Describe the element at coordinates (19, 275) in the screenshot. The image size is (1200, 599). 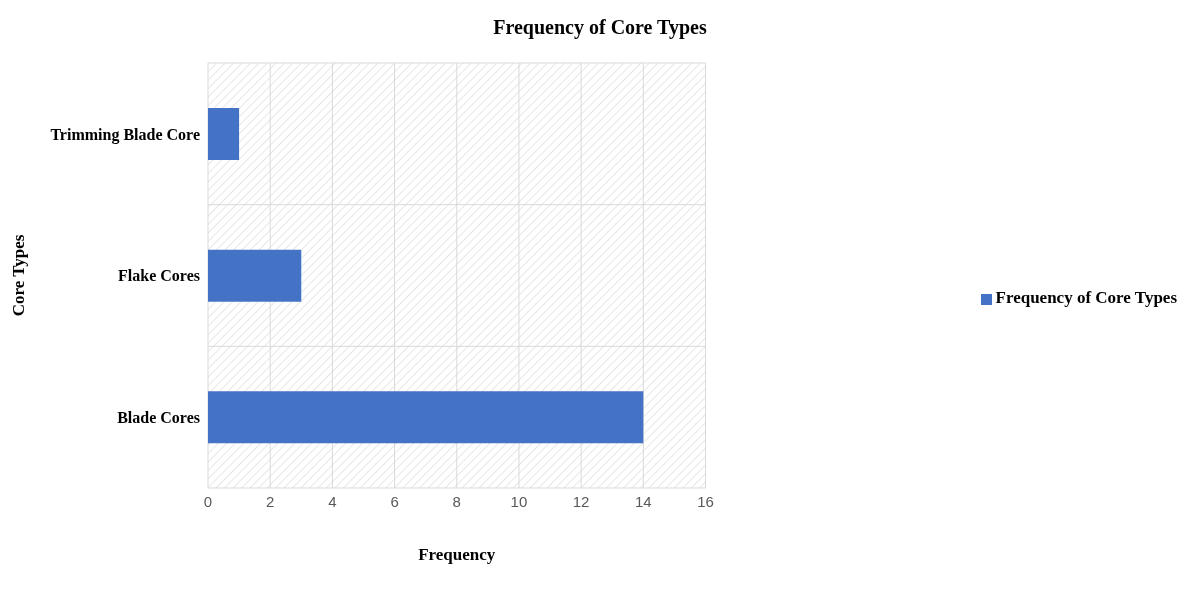
I see `y-axis-title: Core Types` at that location.